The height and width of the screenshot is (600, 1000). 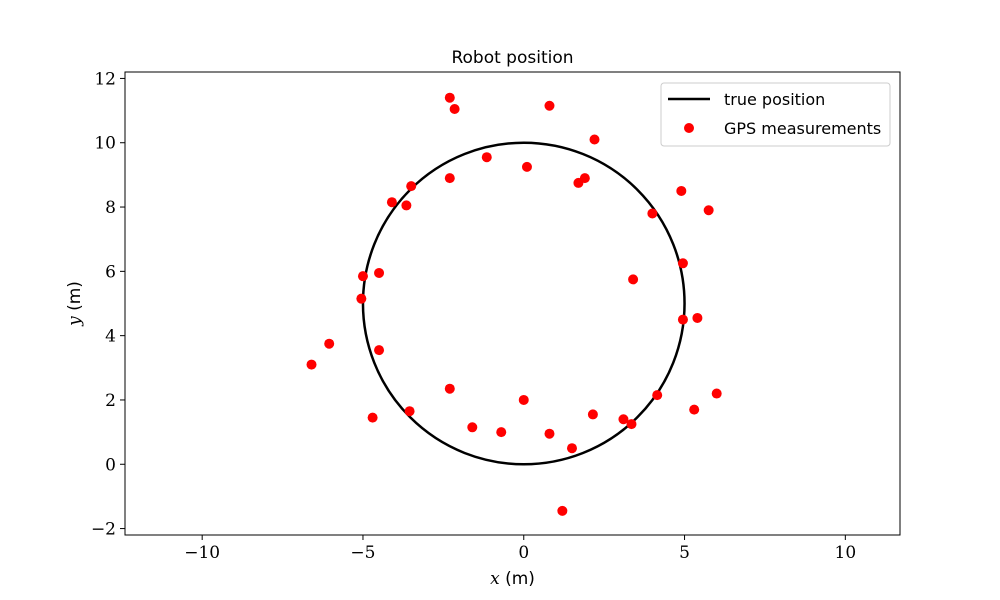 I want to click on x-tick-label: 5, so click(x=684, y=553).